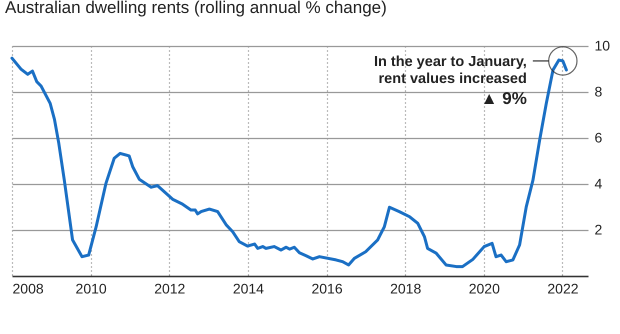 The image size is (620, 334). What do you see at coordinates (503, 98) in the screenshot?
I see `annotation: ▲ 9%` at bounding box center [503, 98].